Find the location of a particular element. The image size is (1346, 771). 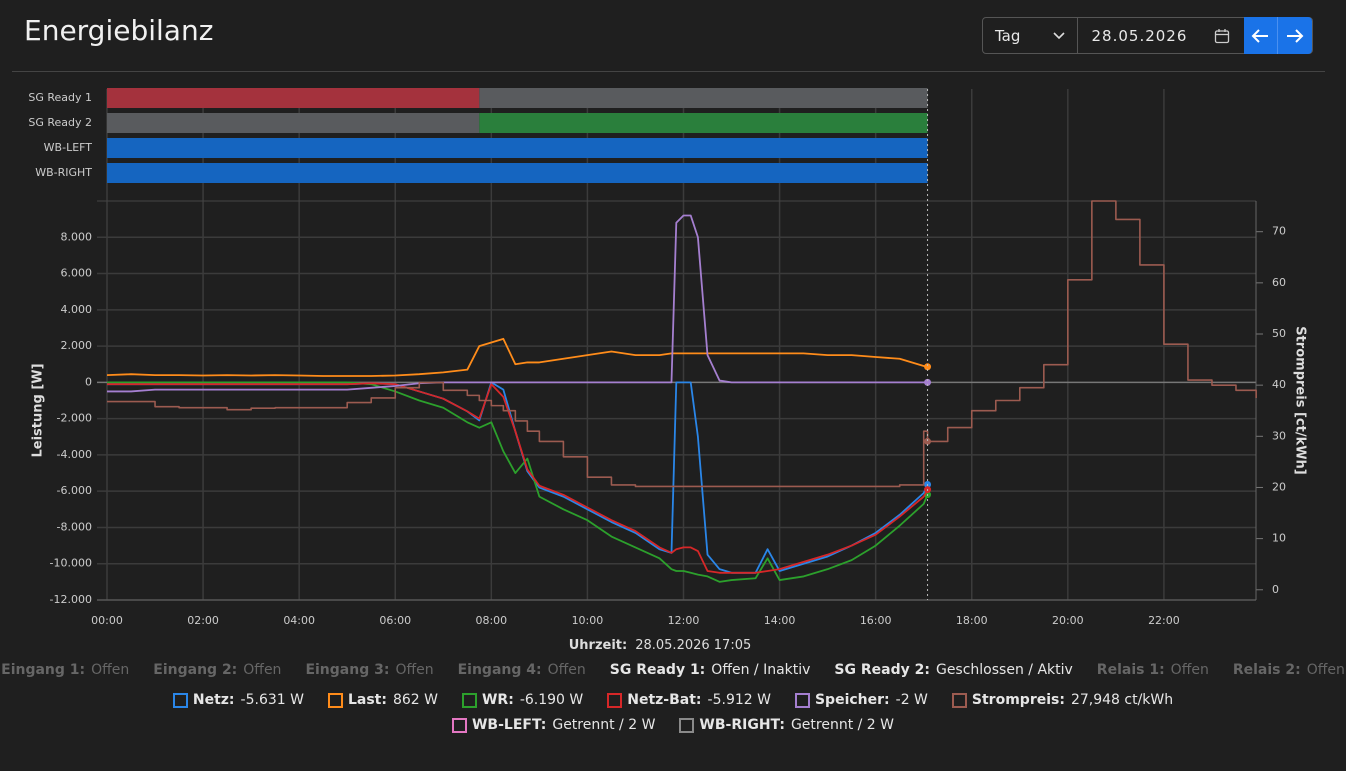

status-row-label: SG Ready 1 is located at coordinates (60, 97).